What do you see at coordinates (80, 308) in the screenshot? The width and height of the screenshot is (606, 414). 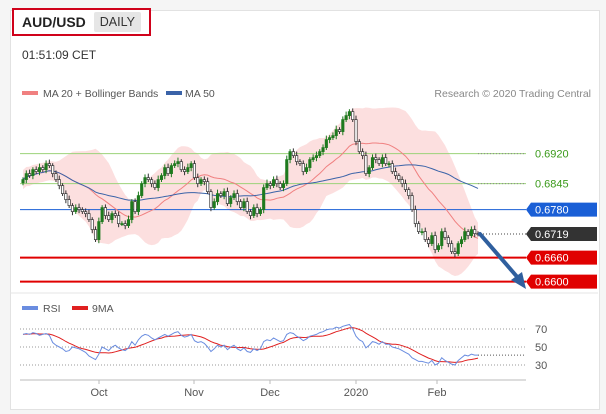 I see `rsi-ma-legend-swatch` at bounding box center [80, 308].